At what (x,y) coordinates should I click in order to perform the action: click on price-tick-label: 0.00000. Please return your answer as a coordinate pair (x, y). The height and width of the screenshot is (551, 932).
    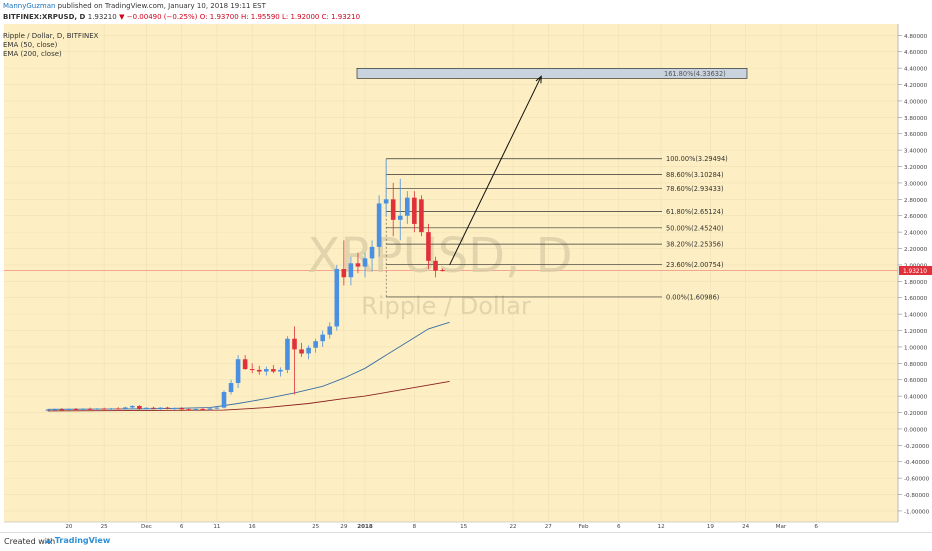
    Looking at the image, I should click on (916, 430).